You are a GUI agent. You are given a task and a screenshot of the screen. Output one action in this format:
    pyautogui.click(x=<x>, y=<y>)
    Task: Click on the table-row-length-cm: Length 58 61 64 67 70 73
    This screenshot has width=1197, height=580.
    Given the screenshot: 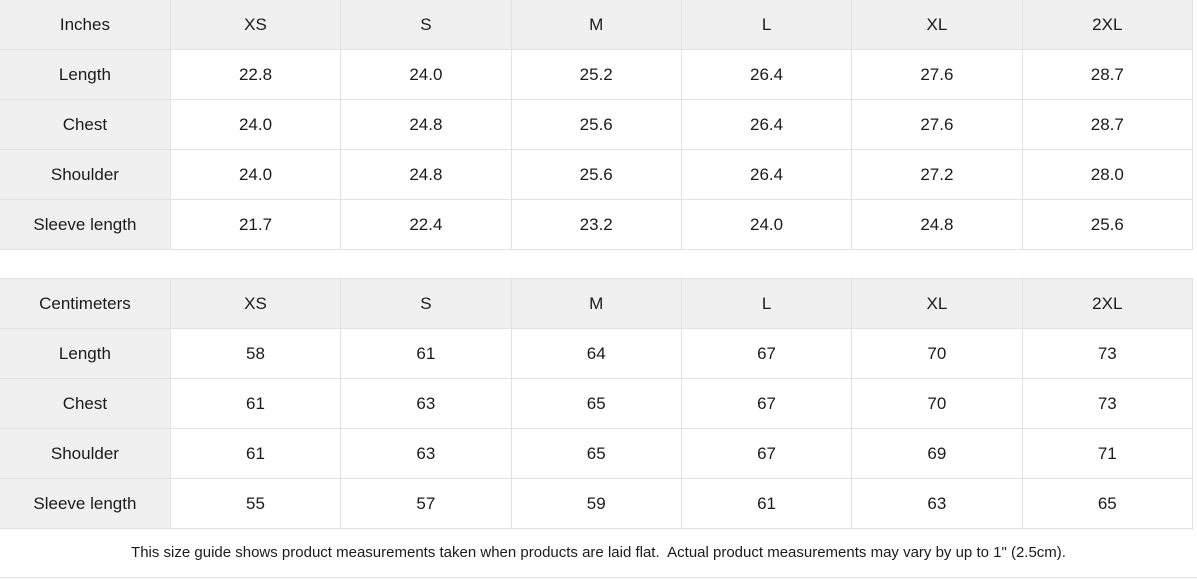 What is the action you would take?
    pyautogui.click(x=597, y=353)
    